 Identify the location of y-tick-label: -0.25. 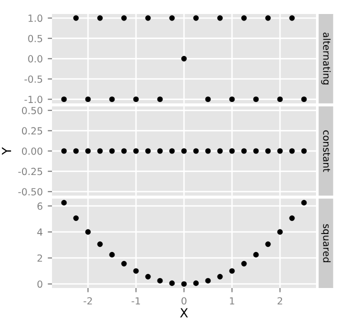
(30, 172).